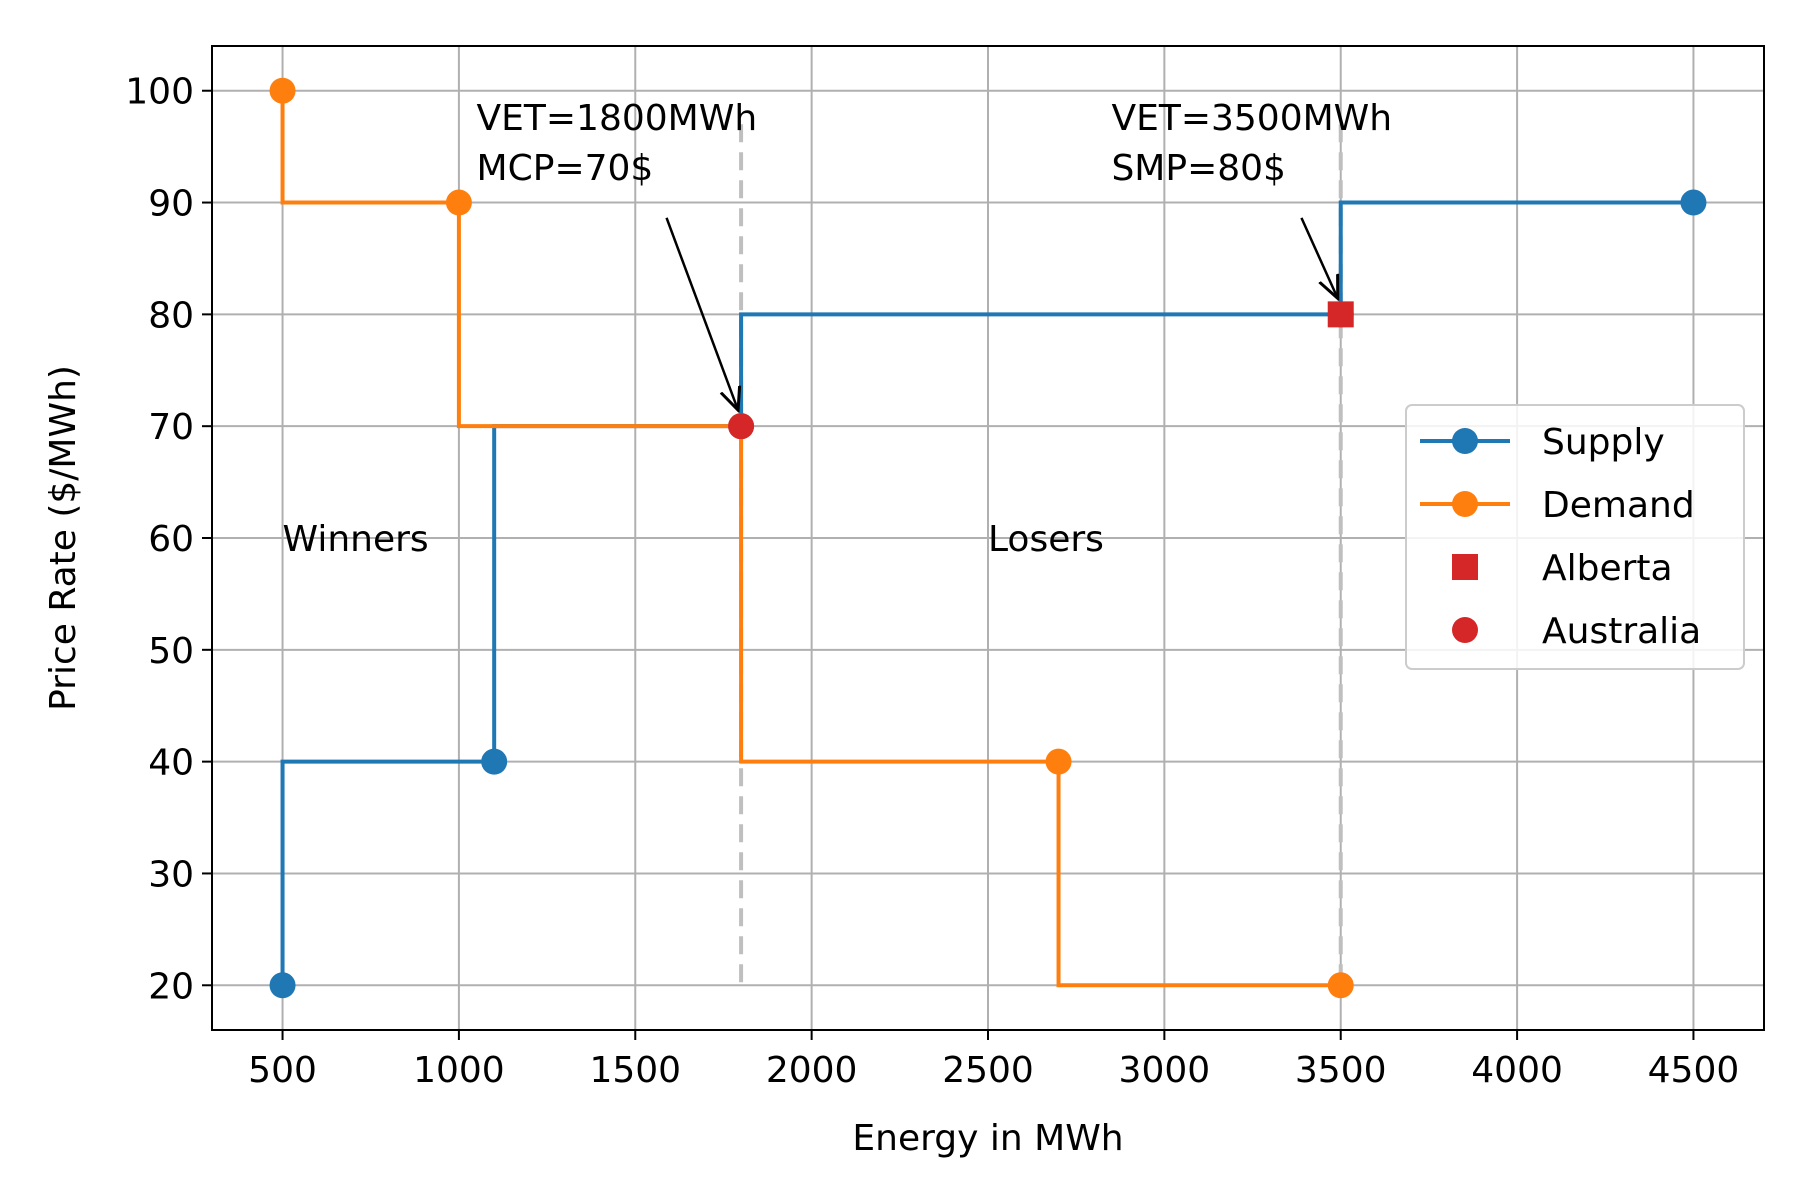  What do you see at coordinates (1198, 168) in the screenshot?
I see `annotation-text: SMP=80$` at bounding box center [1198, 168].